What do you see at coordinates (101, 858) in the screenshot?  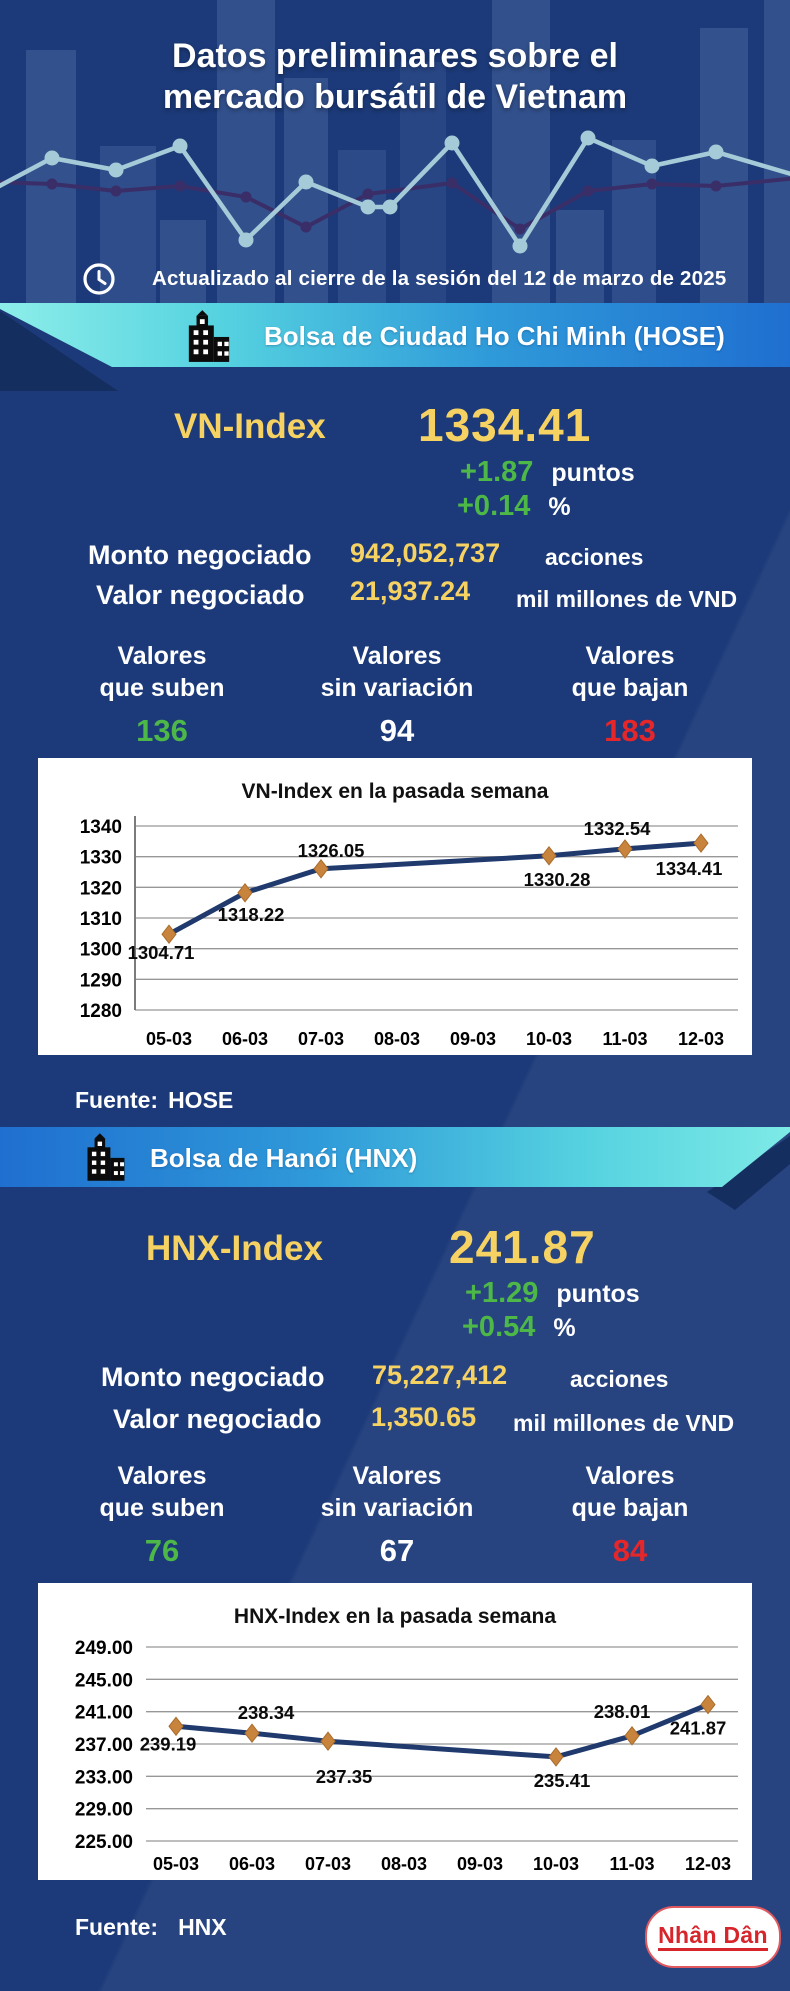 I see `svg-text: 1330` at bounding box center [101, 858].